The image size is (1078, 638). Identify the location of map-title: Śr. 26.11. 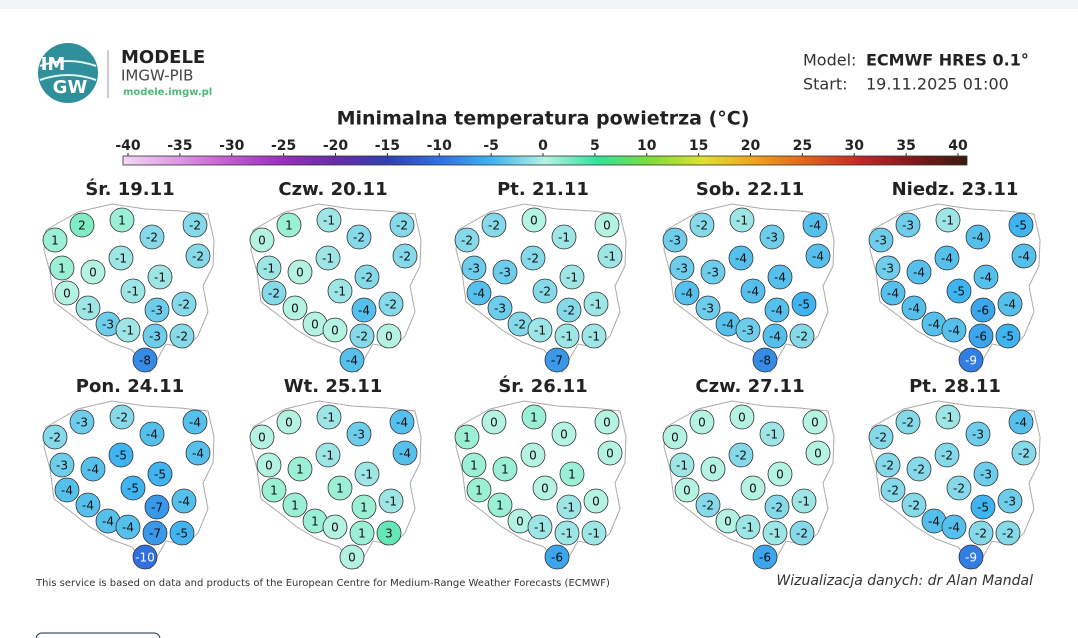
(542, 386).